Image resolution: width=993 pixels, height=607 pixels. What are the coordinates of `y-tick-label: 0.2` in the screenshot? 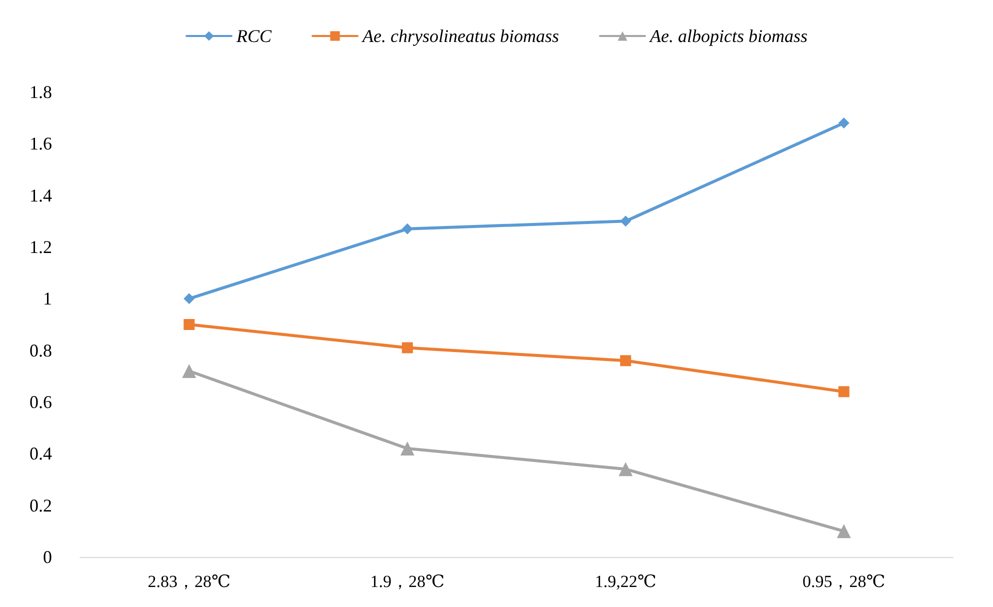 It's located at (41, 505).